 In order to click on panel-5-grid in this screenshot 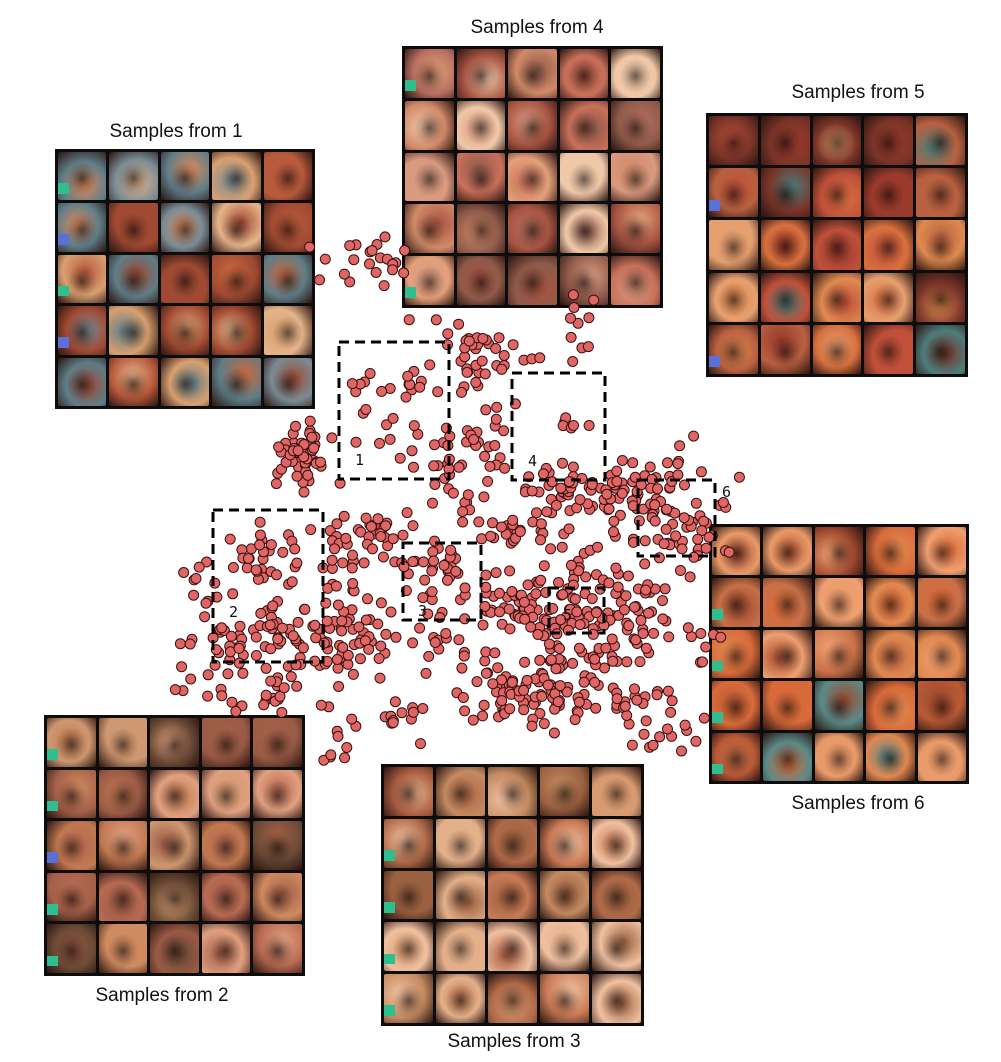, I will do `click(837, 245)`.